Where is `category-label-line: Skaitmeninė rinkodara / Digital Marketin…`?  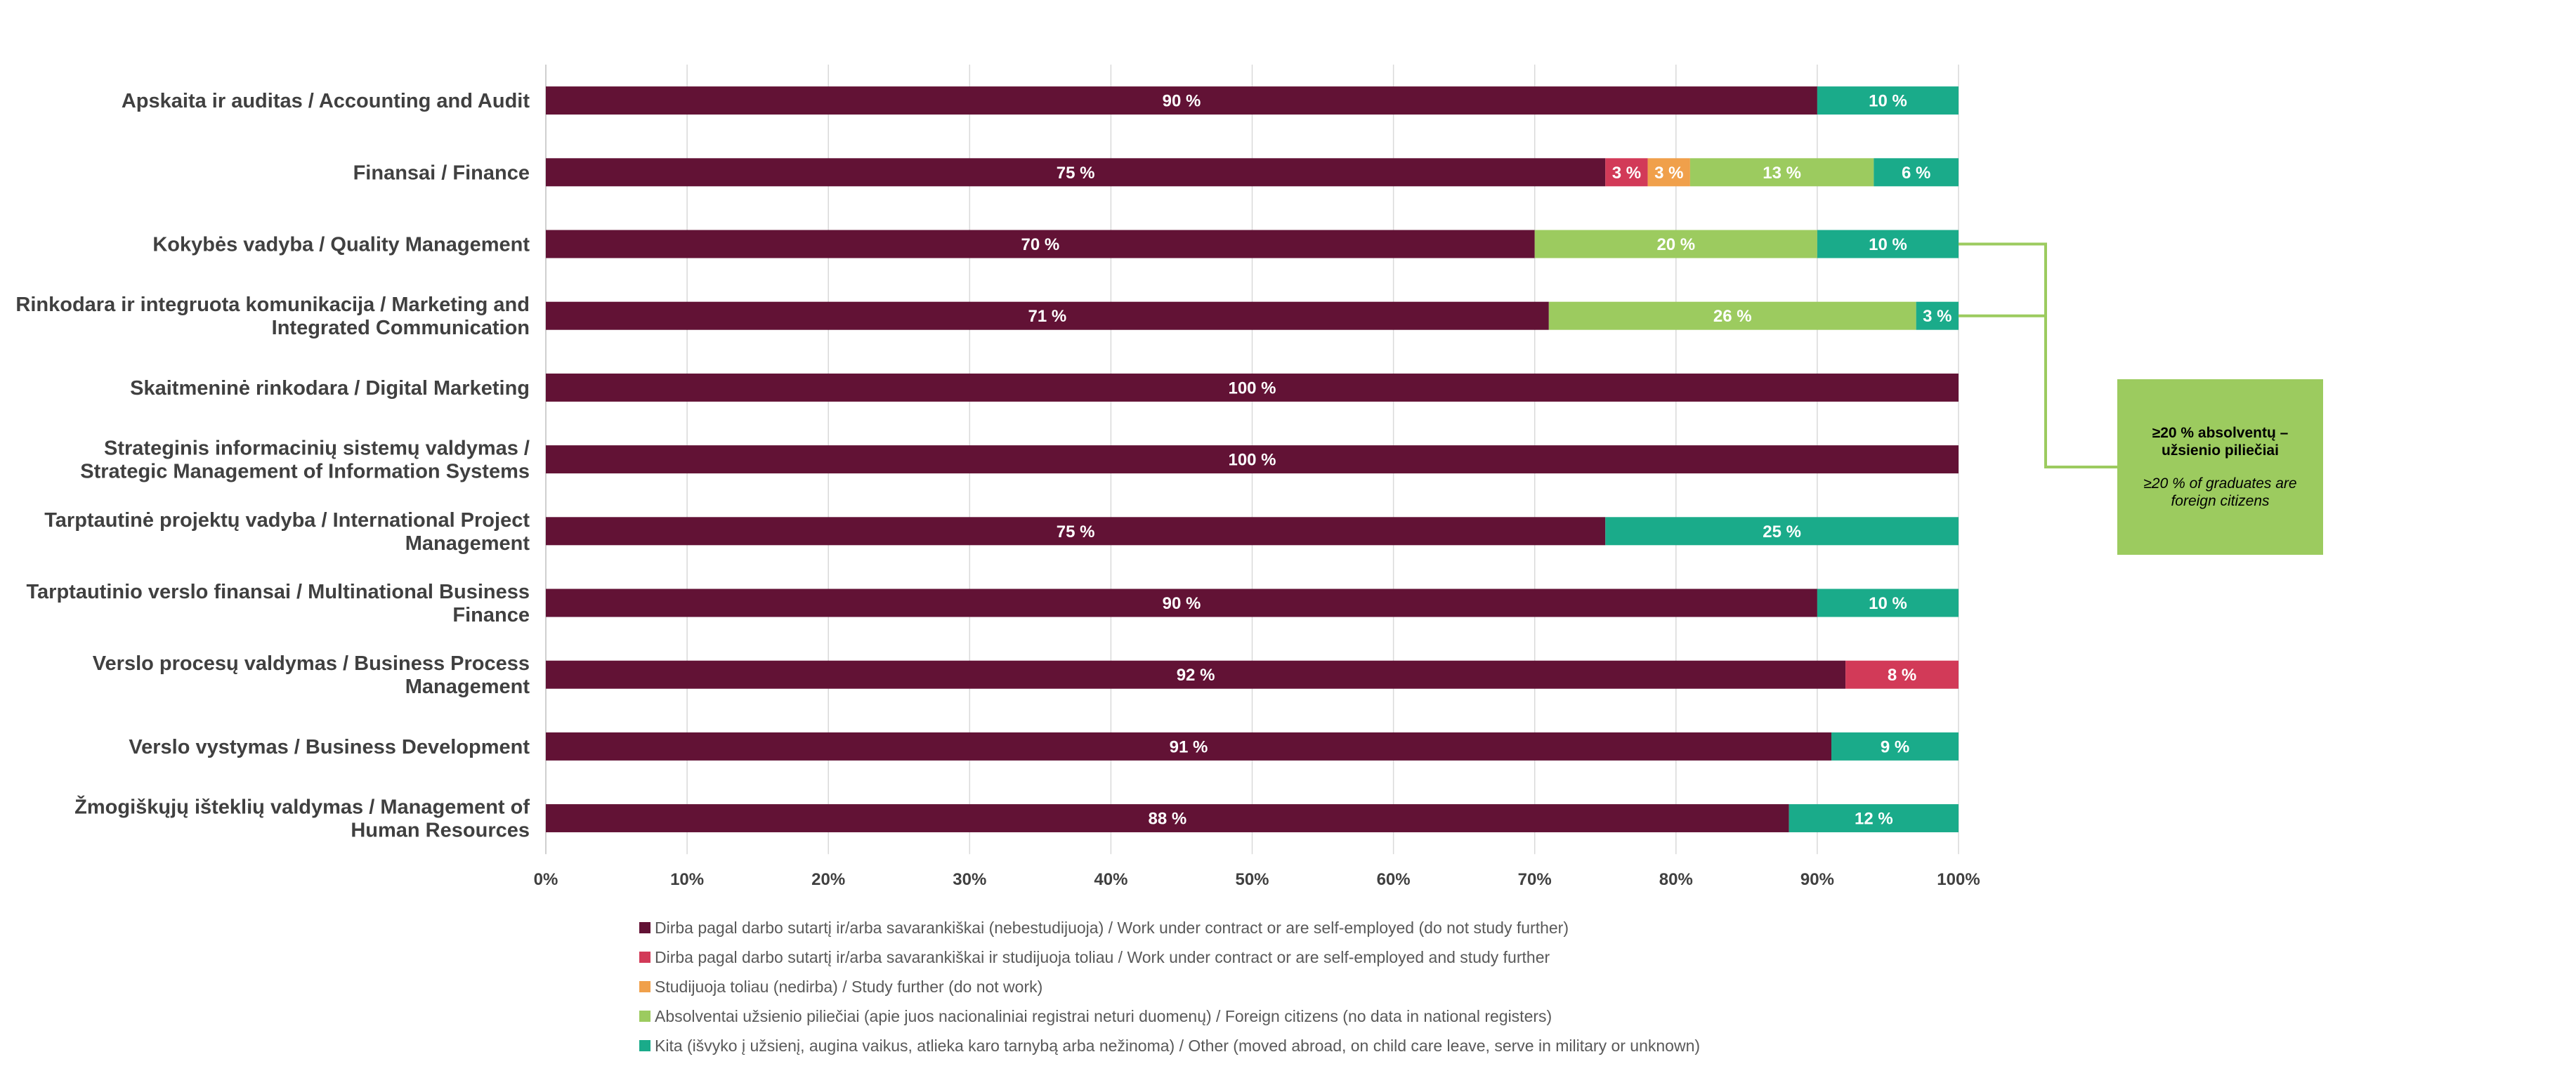
category-label-line: Skaitmeninė rinkodara / Digital Marketin… is located at coordinates (330, 388).